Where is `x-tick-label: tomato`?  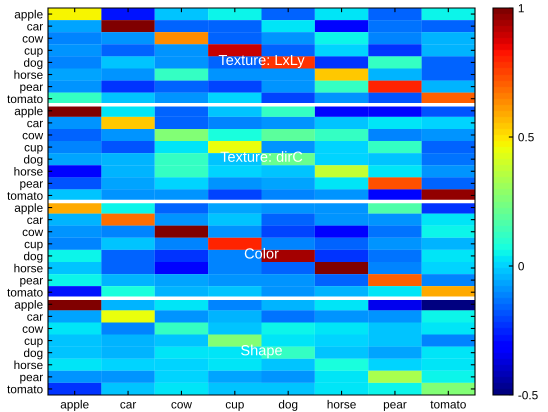 x-tick-label: tomato is located at coordinates (448, 404).